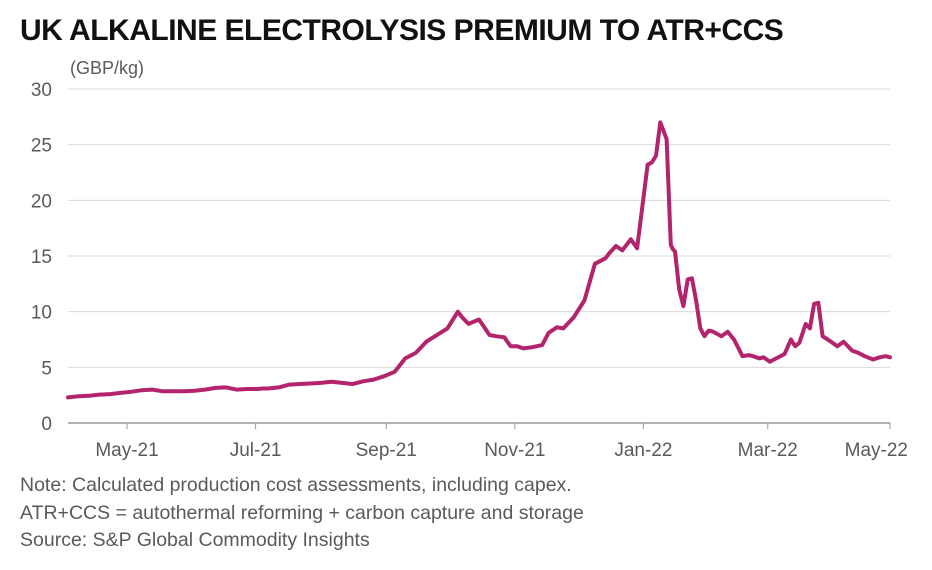 The image size is (932, 570). I want to click on x-tick-label: Mar-22, so click(768, 450).